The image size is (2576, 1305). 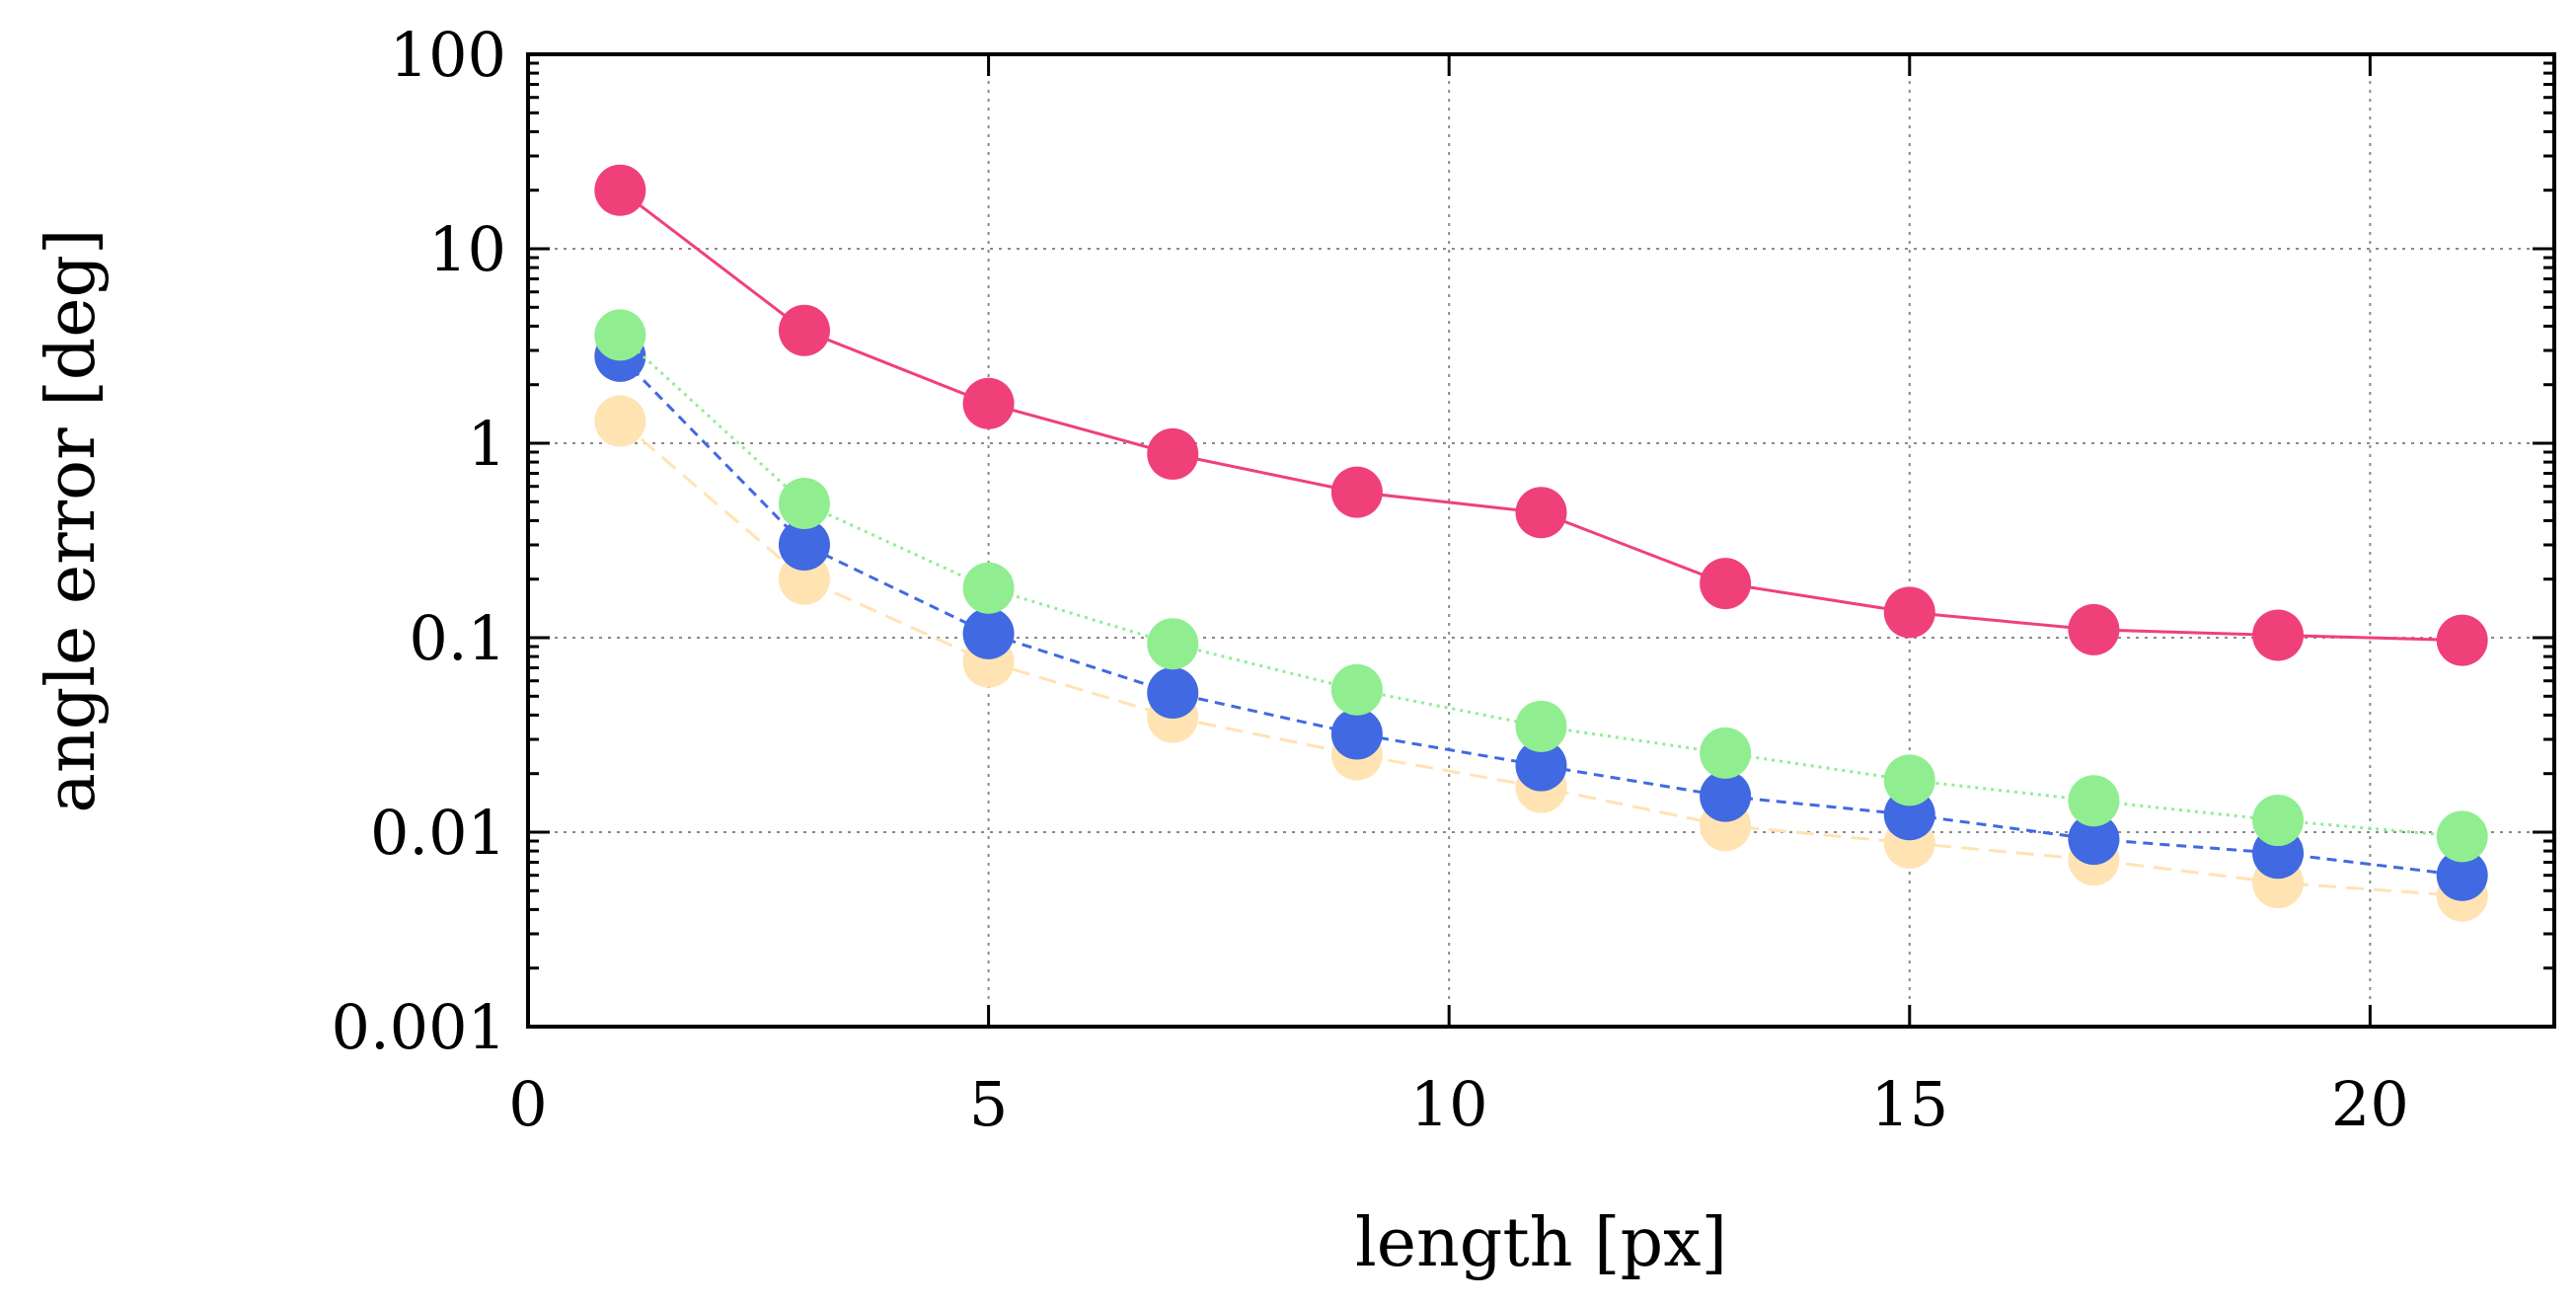 I want to click on y-tick-label: 100, so click(x=448, y=55).